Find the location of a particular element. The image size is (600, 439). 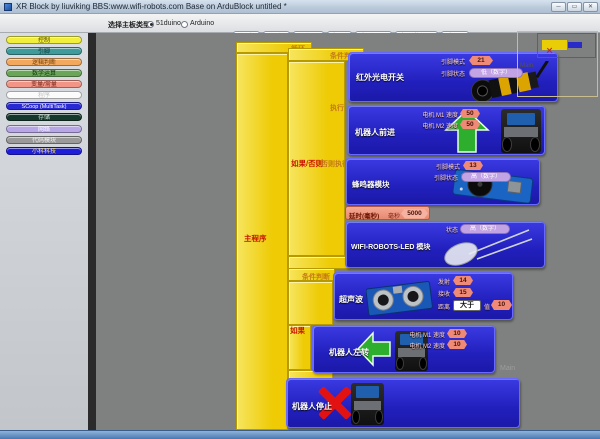

overview-minimap: Main. is located at coordinates (557, 64).